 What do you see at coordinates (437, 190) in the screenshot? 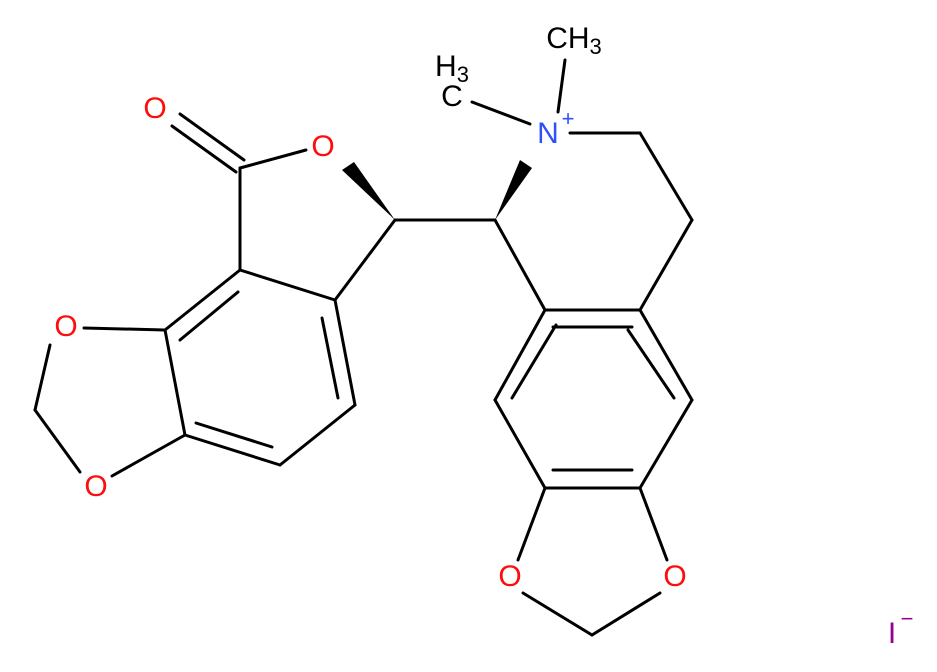
I see `wedges` at bounding box center [437, 190].